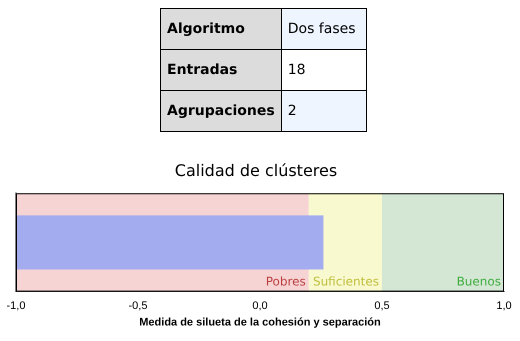 The height and width of the screenshot is (341, 520). What do you see at coordinates (345, 281) in the screenshot?
I see `band-label: Suficientes` at bounding box center [345, 281].